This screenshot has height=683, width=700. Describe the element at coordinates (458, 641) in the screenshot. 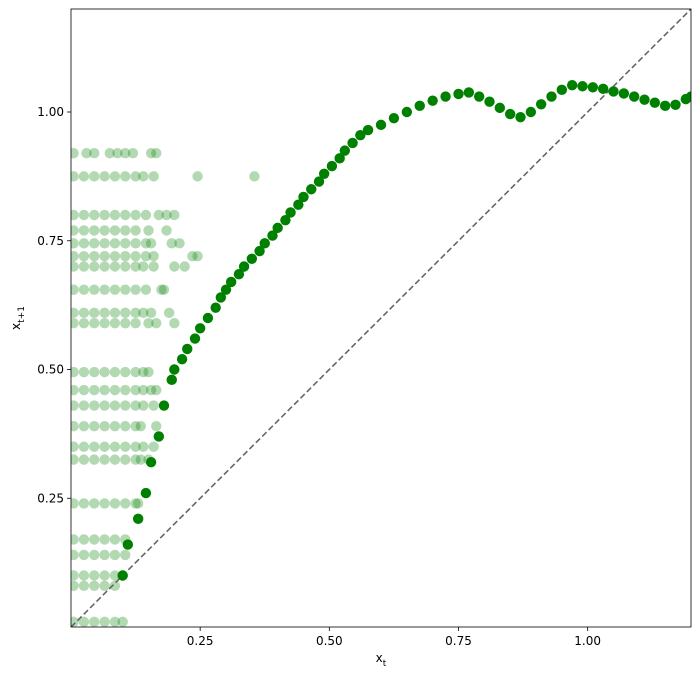

I see `x-tick-label: 0.75` at that location.